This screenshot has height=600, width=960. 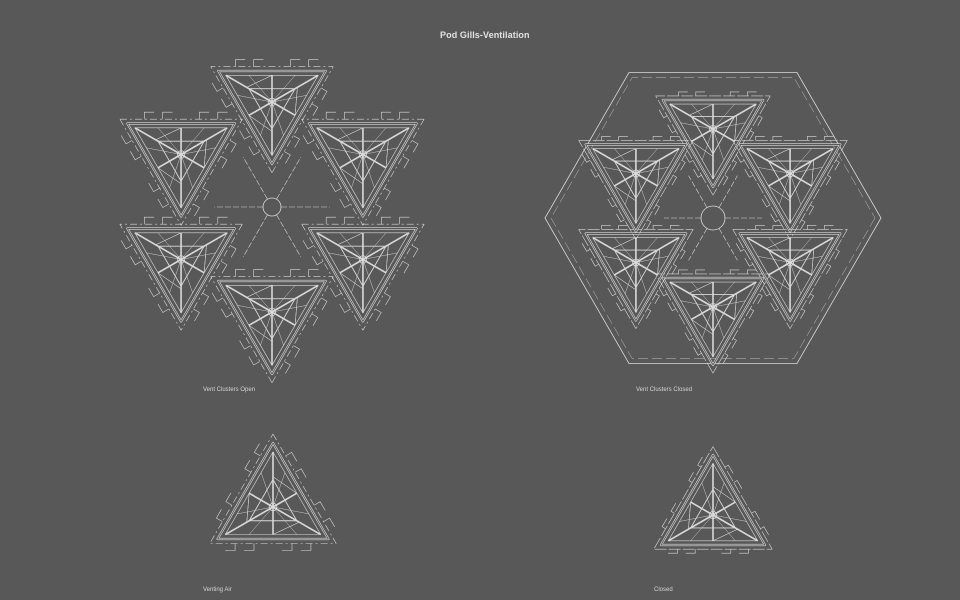 I want to click on vent-rib, so click(x=657, y=161).